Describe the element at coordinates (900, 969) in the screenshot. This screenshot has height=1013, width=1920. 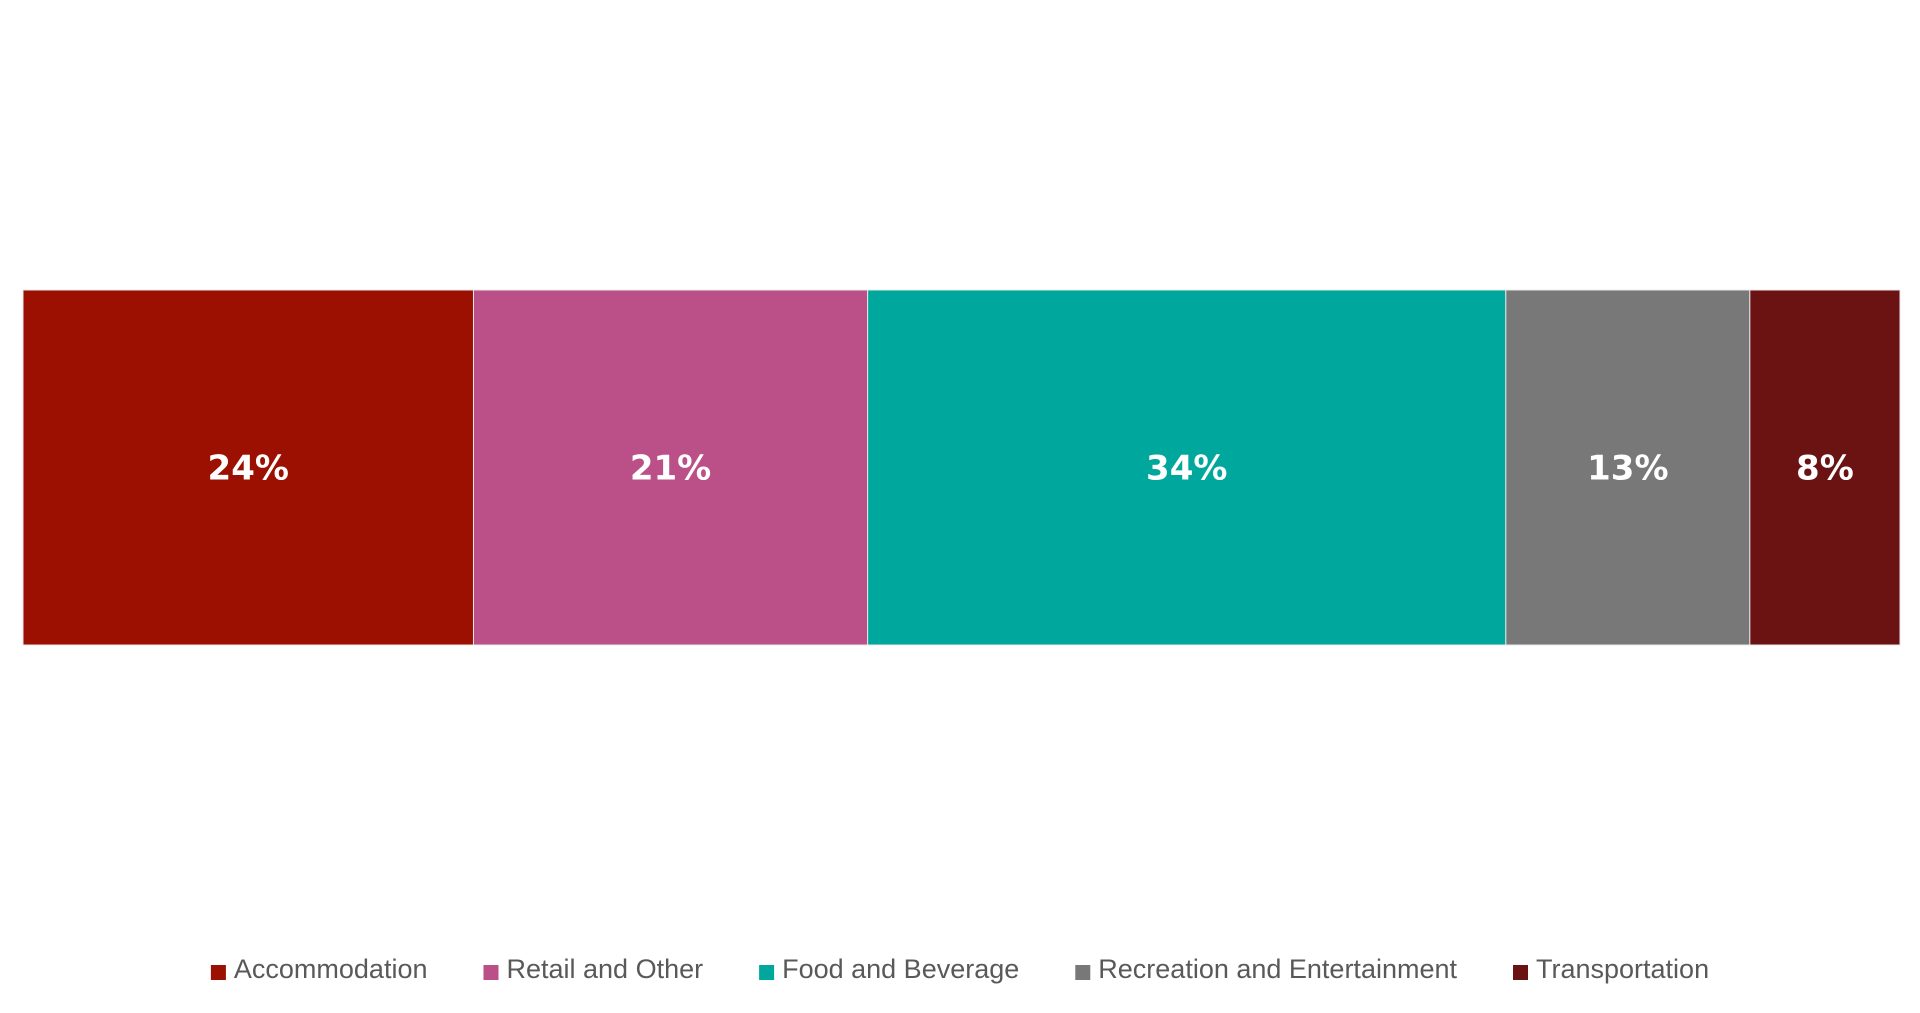
I see `legend-label-2: Food and Beverage` at that location.